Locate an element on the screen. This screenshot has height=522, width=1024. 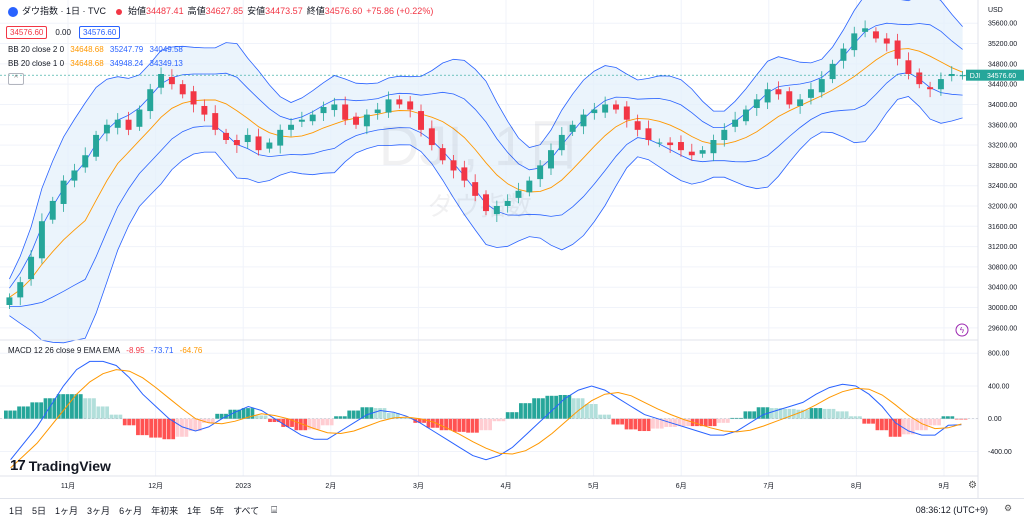
open-label: 始値 is located at coordinates (137, 11).